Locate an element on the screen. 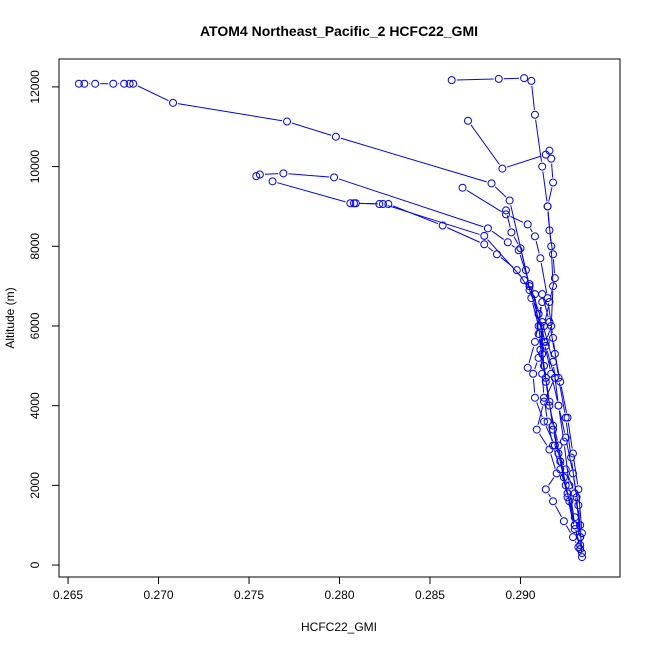  x-tick-label: 0.265 is located at coordinates (68, 595).